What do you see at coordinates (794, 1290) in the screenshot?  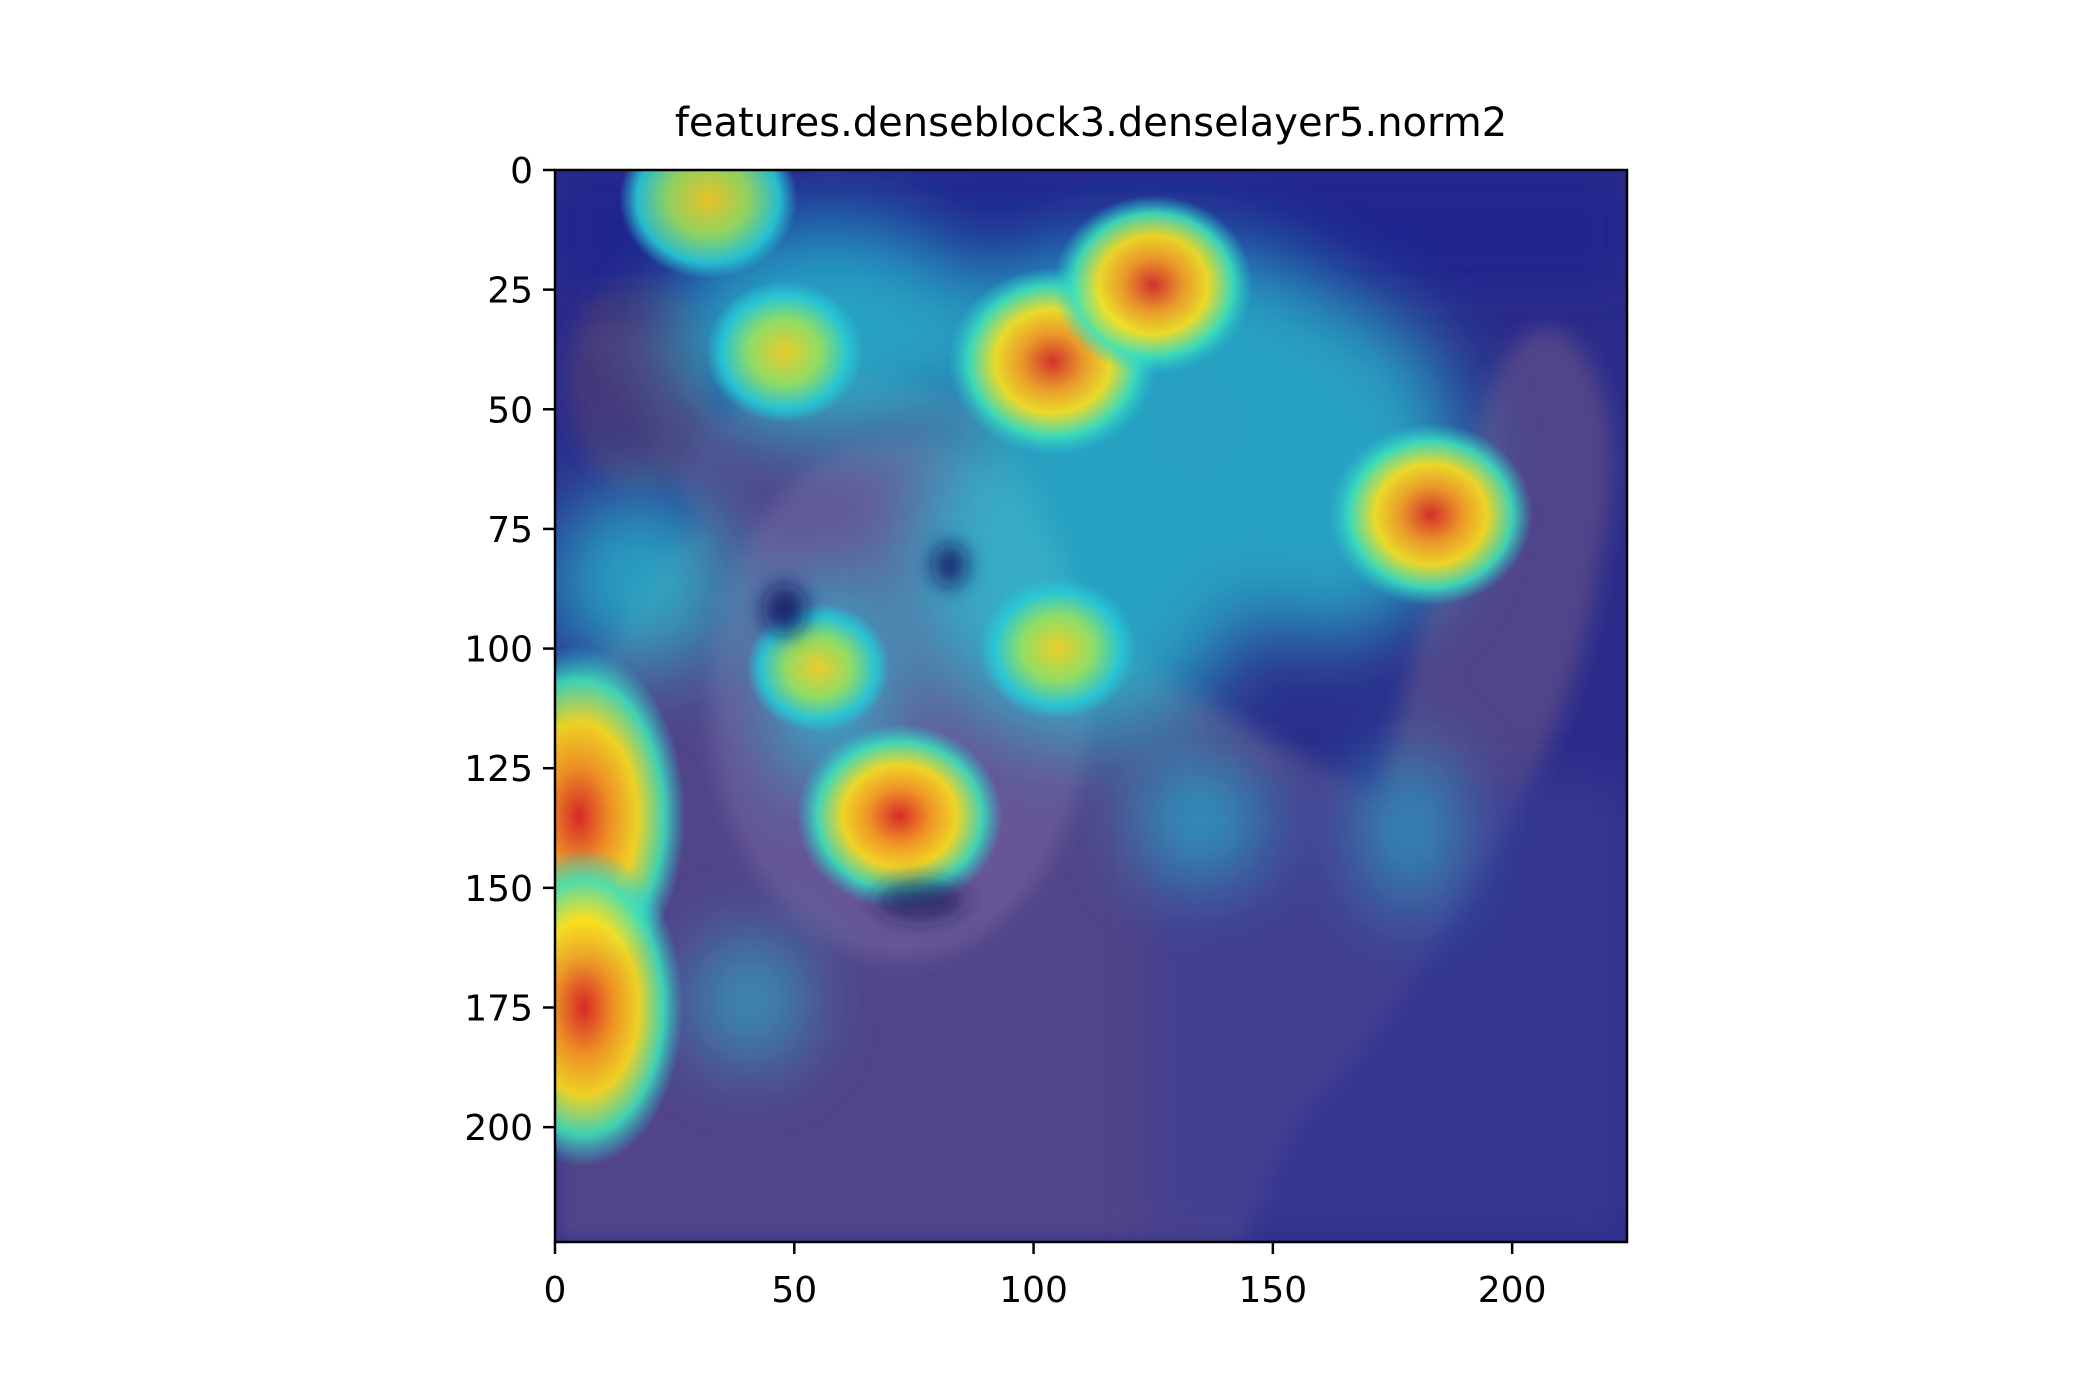 I see `x-tick-label: 50` at bounding box center [794, 1290].